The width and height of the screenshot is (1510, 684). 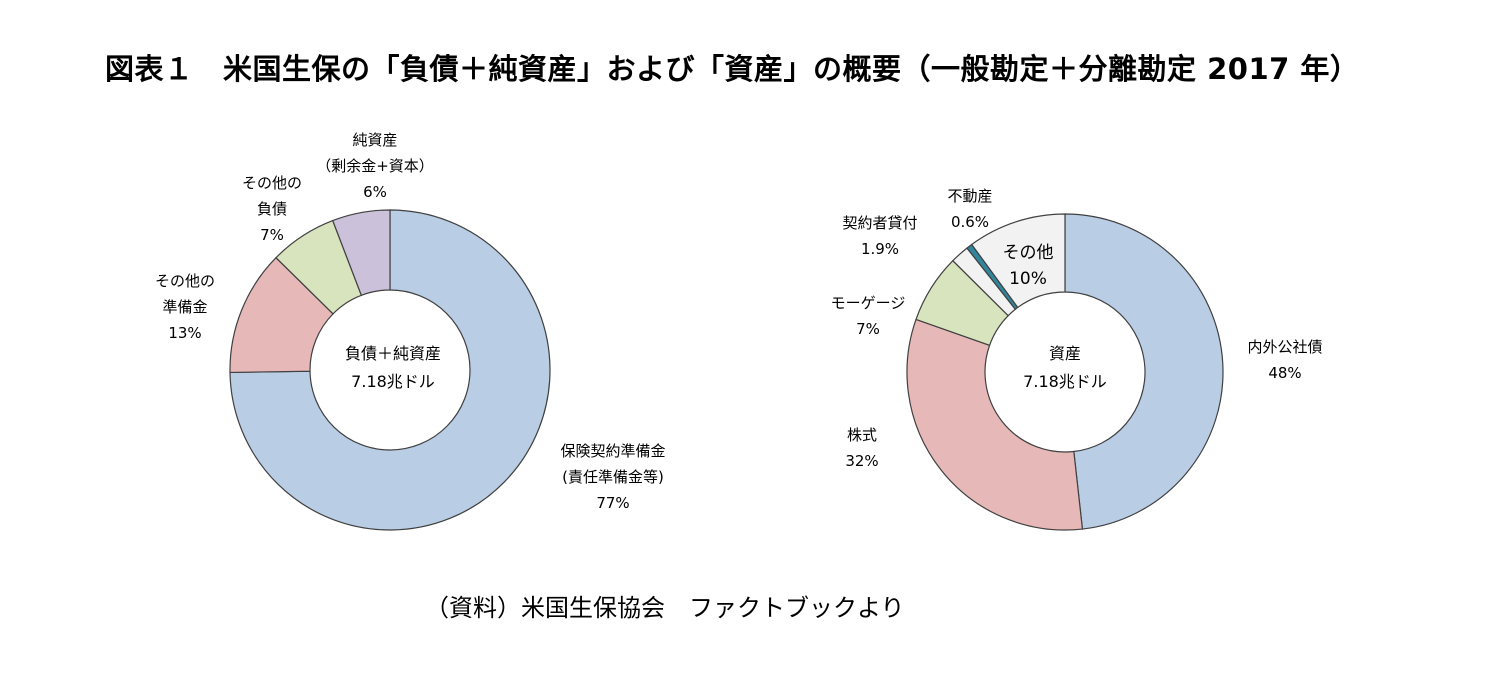 I want to click on donut-chart-liabilities, so click(x=390, y=370).